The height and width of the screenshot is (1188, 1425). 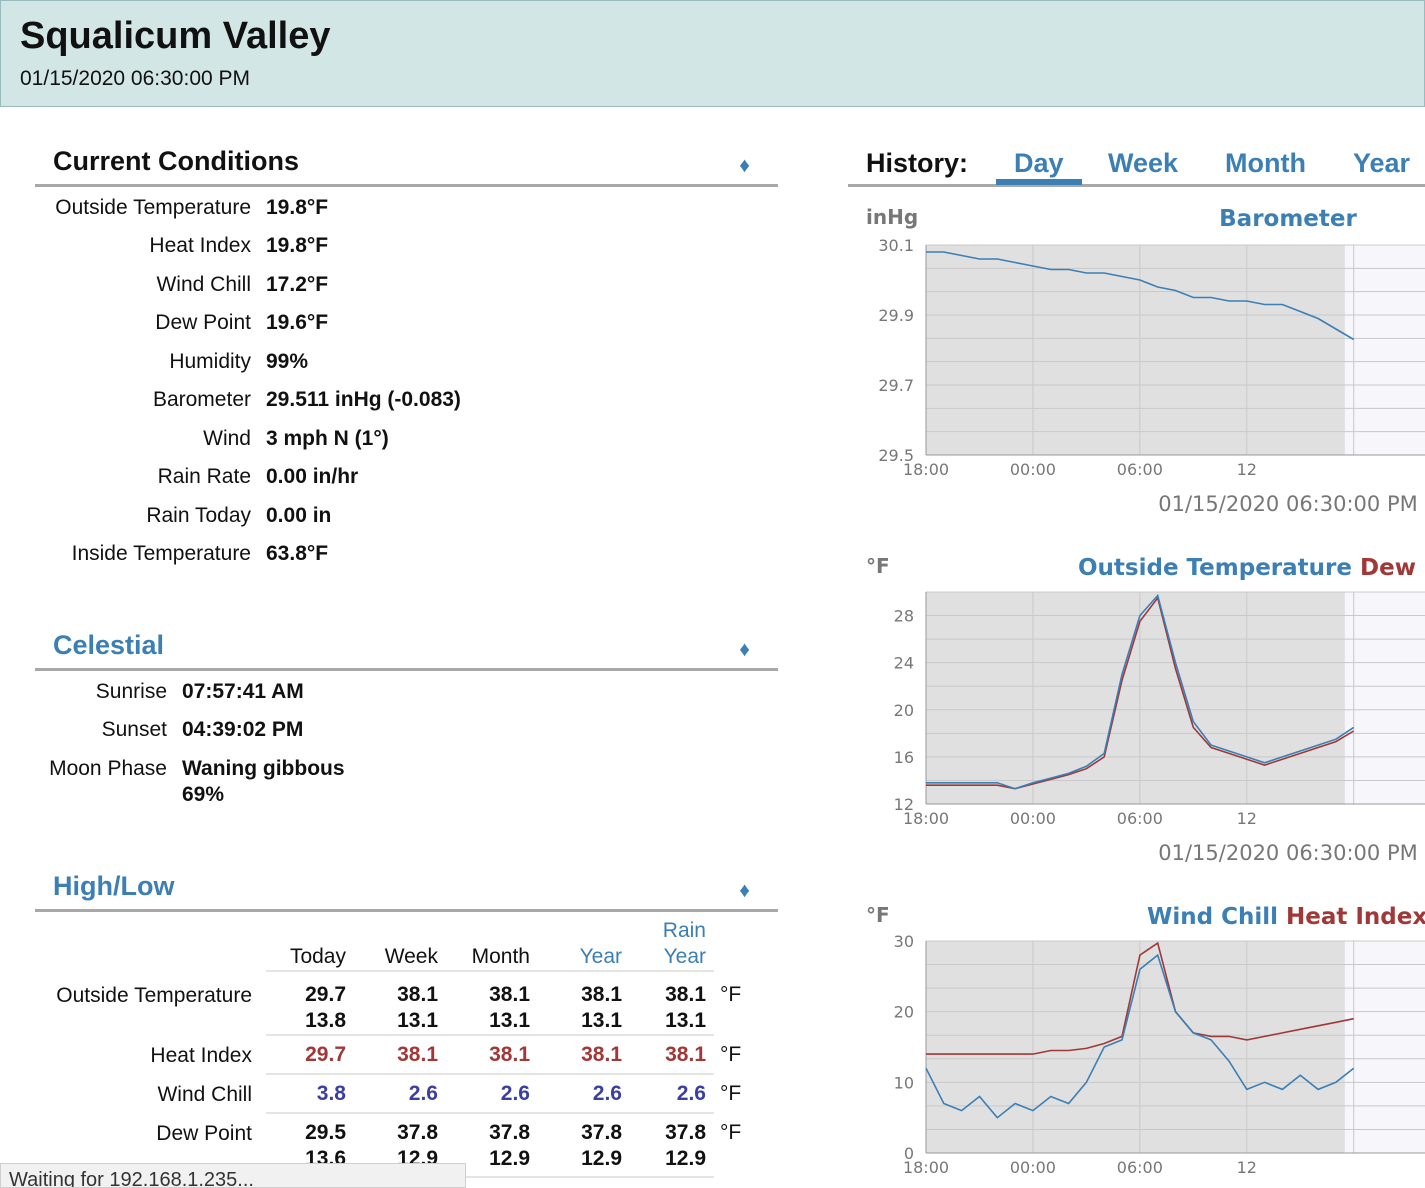 What do you see at coordinates (363, 399) in the screenshot?
I see `value-barometer: 29.511 inHg (-0.083)` at bounding box center [363, 399].